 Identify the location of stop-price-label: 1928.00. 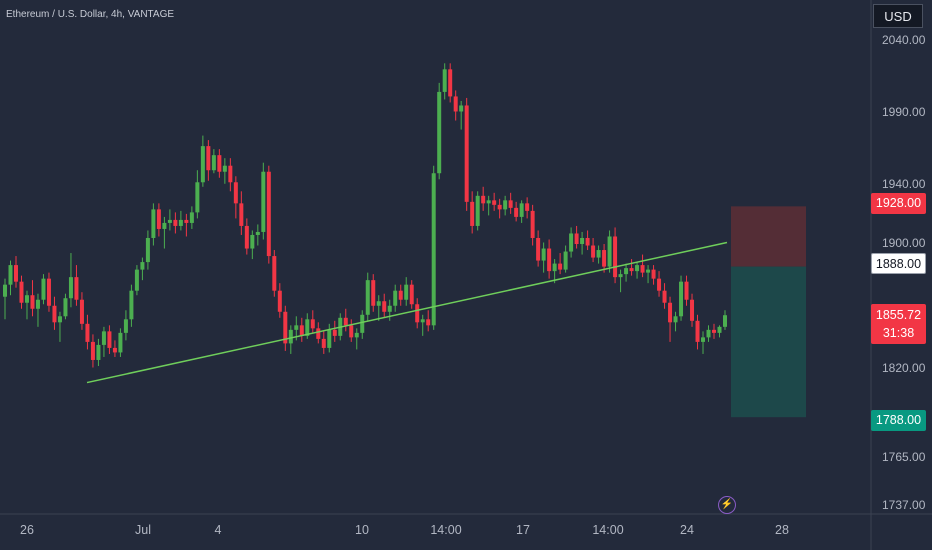
(898, 203).